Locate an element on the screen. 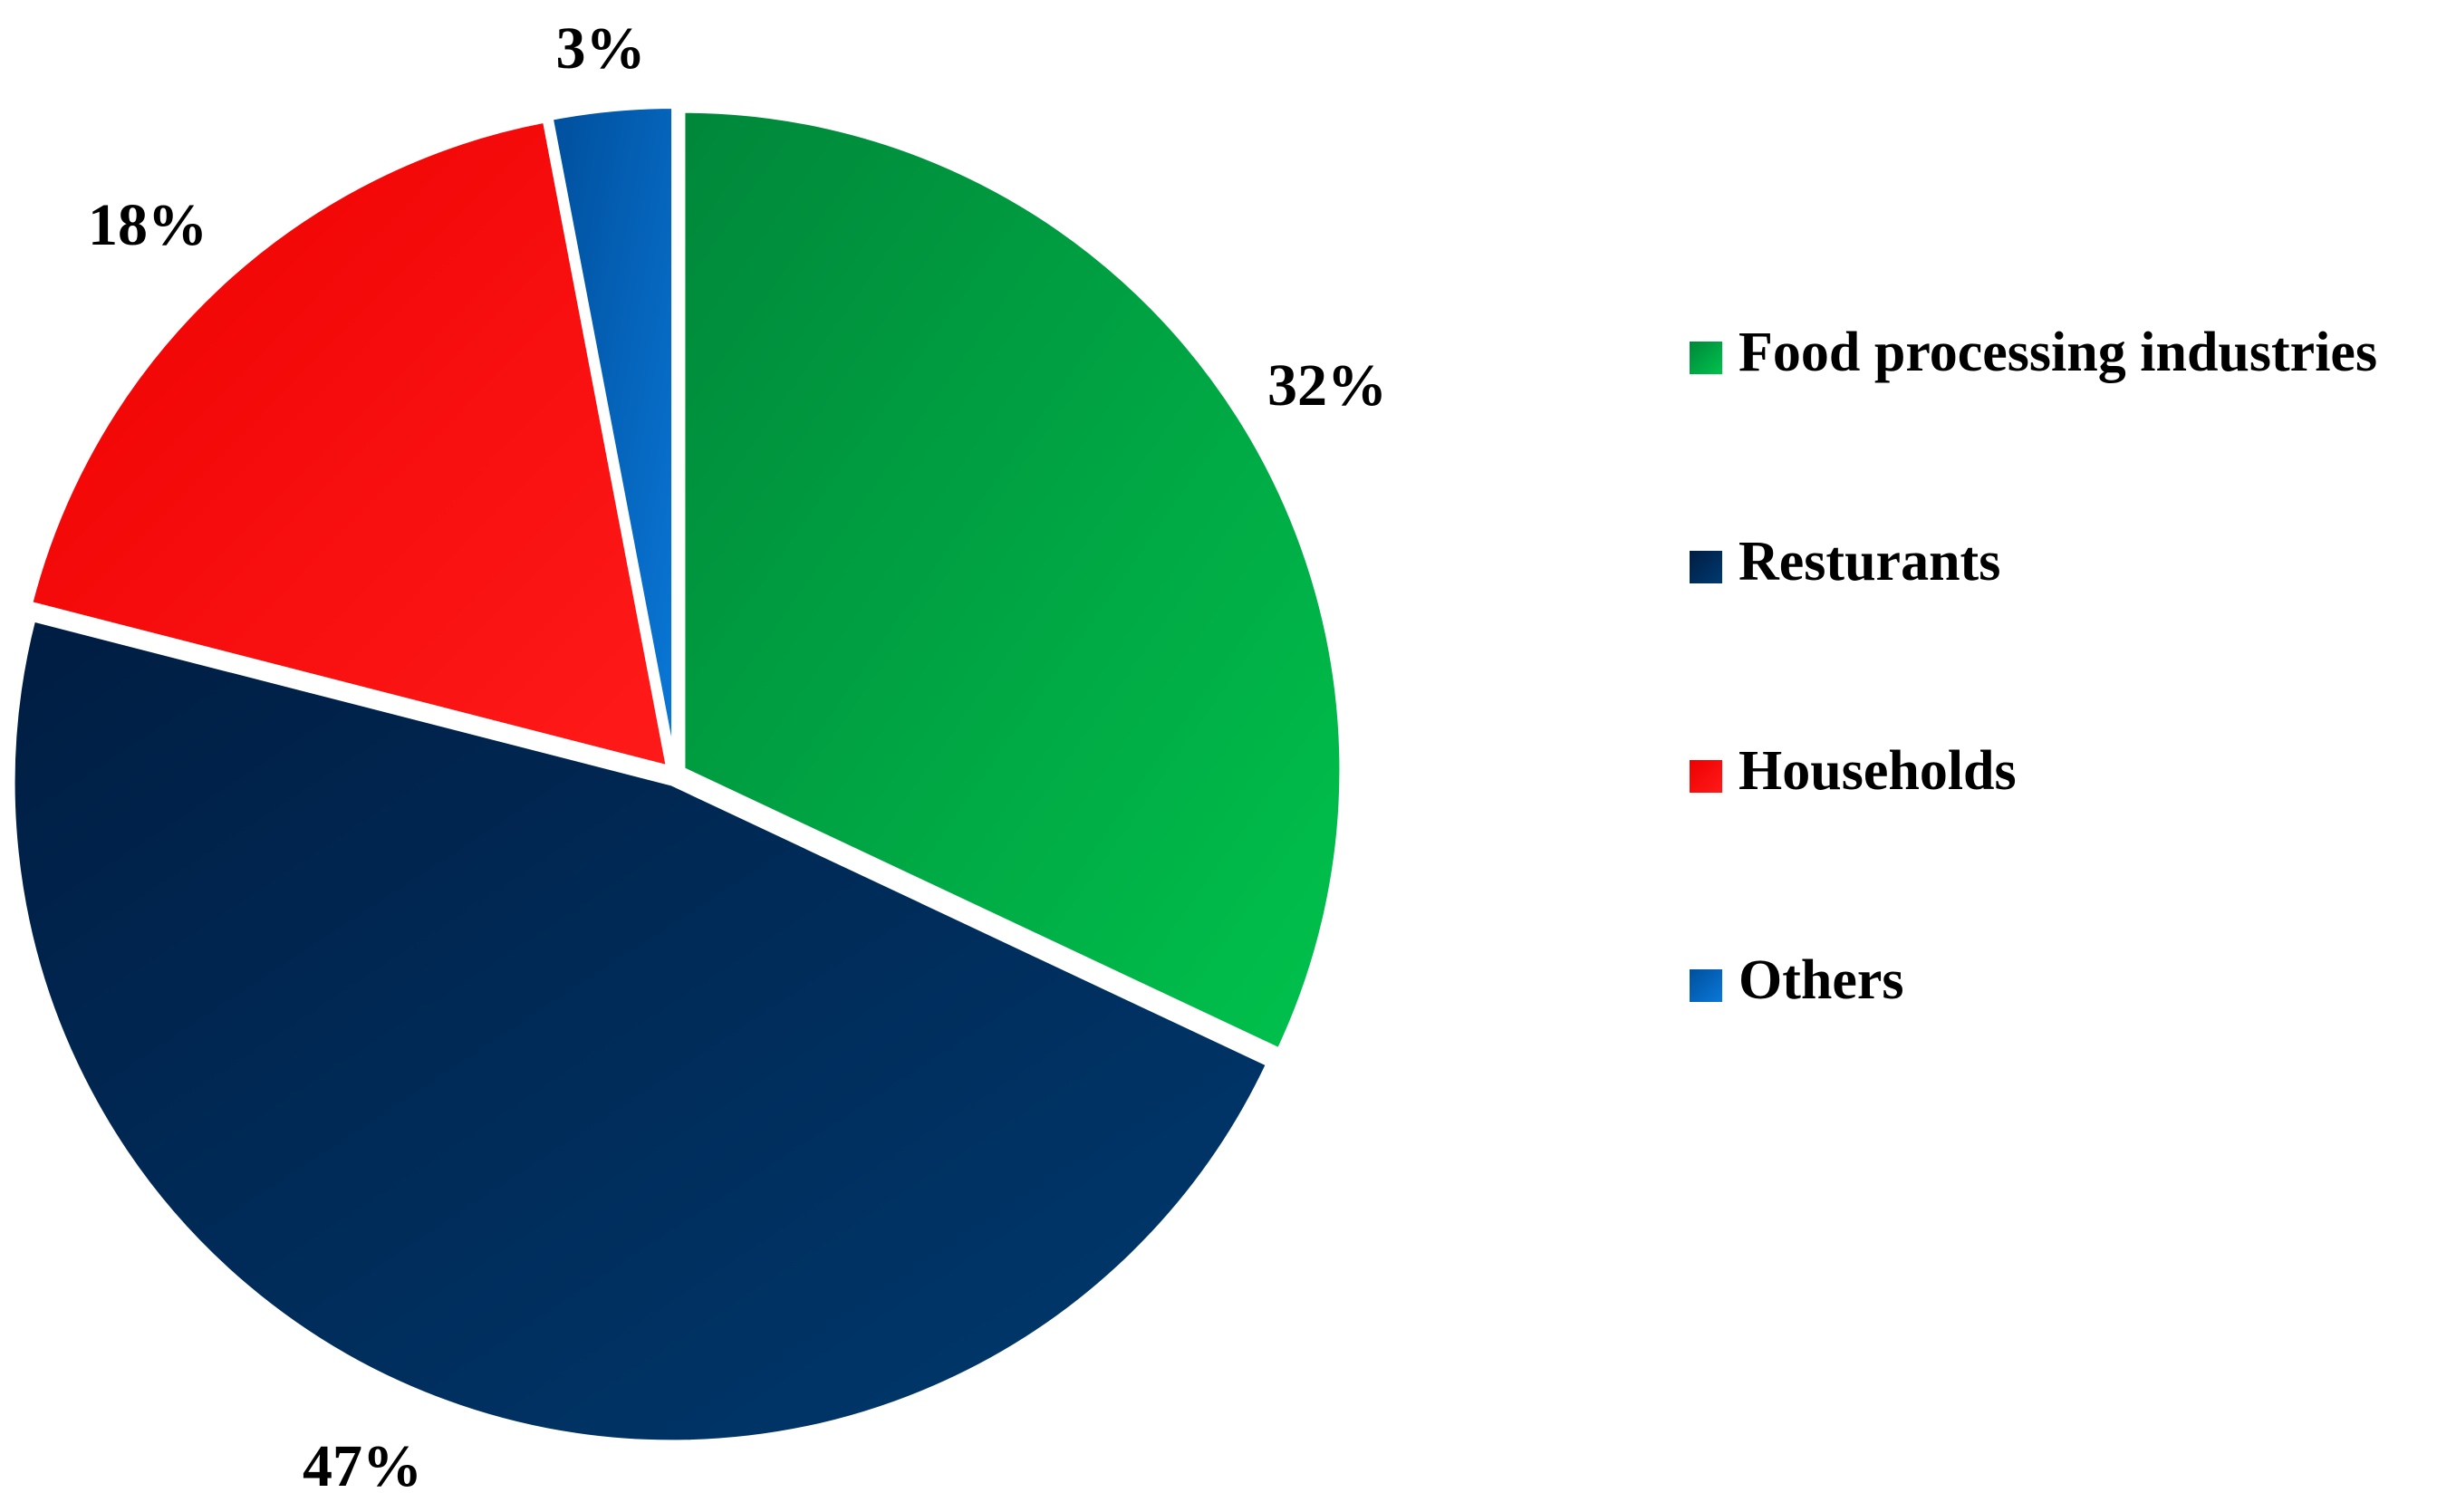 The height and width of the screenshot is (1512, 2456). data-label-resturants: 47% is located at coordinates (362, 1466).